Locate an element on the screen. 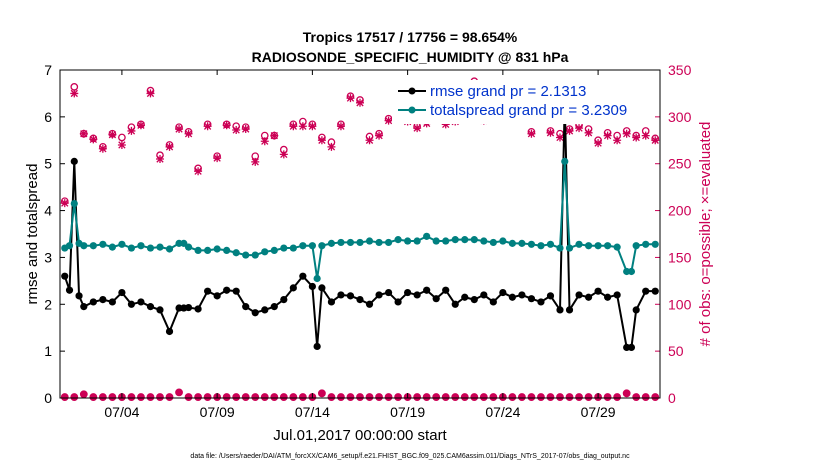  y-axis-right-label: # of obs: o=possible; ×=evaluated is located at coordinates (705, 234).